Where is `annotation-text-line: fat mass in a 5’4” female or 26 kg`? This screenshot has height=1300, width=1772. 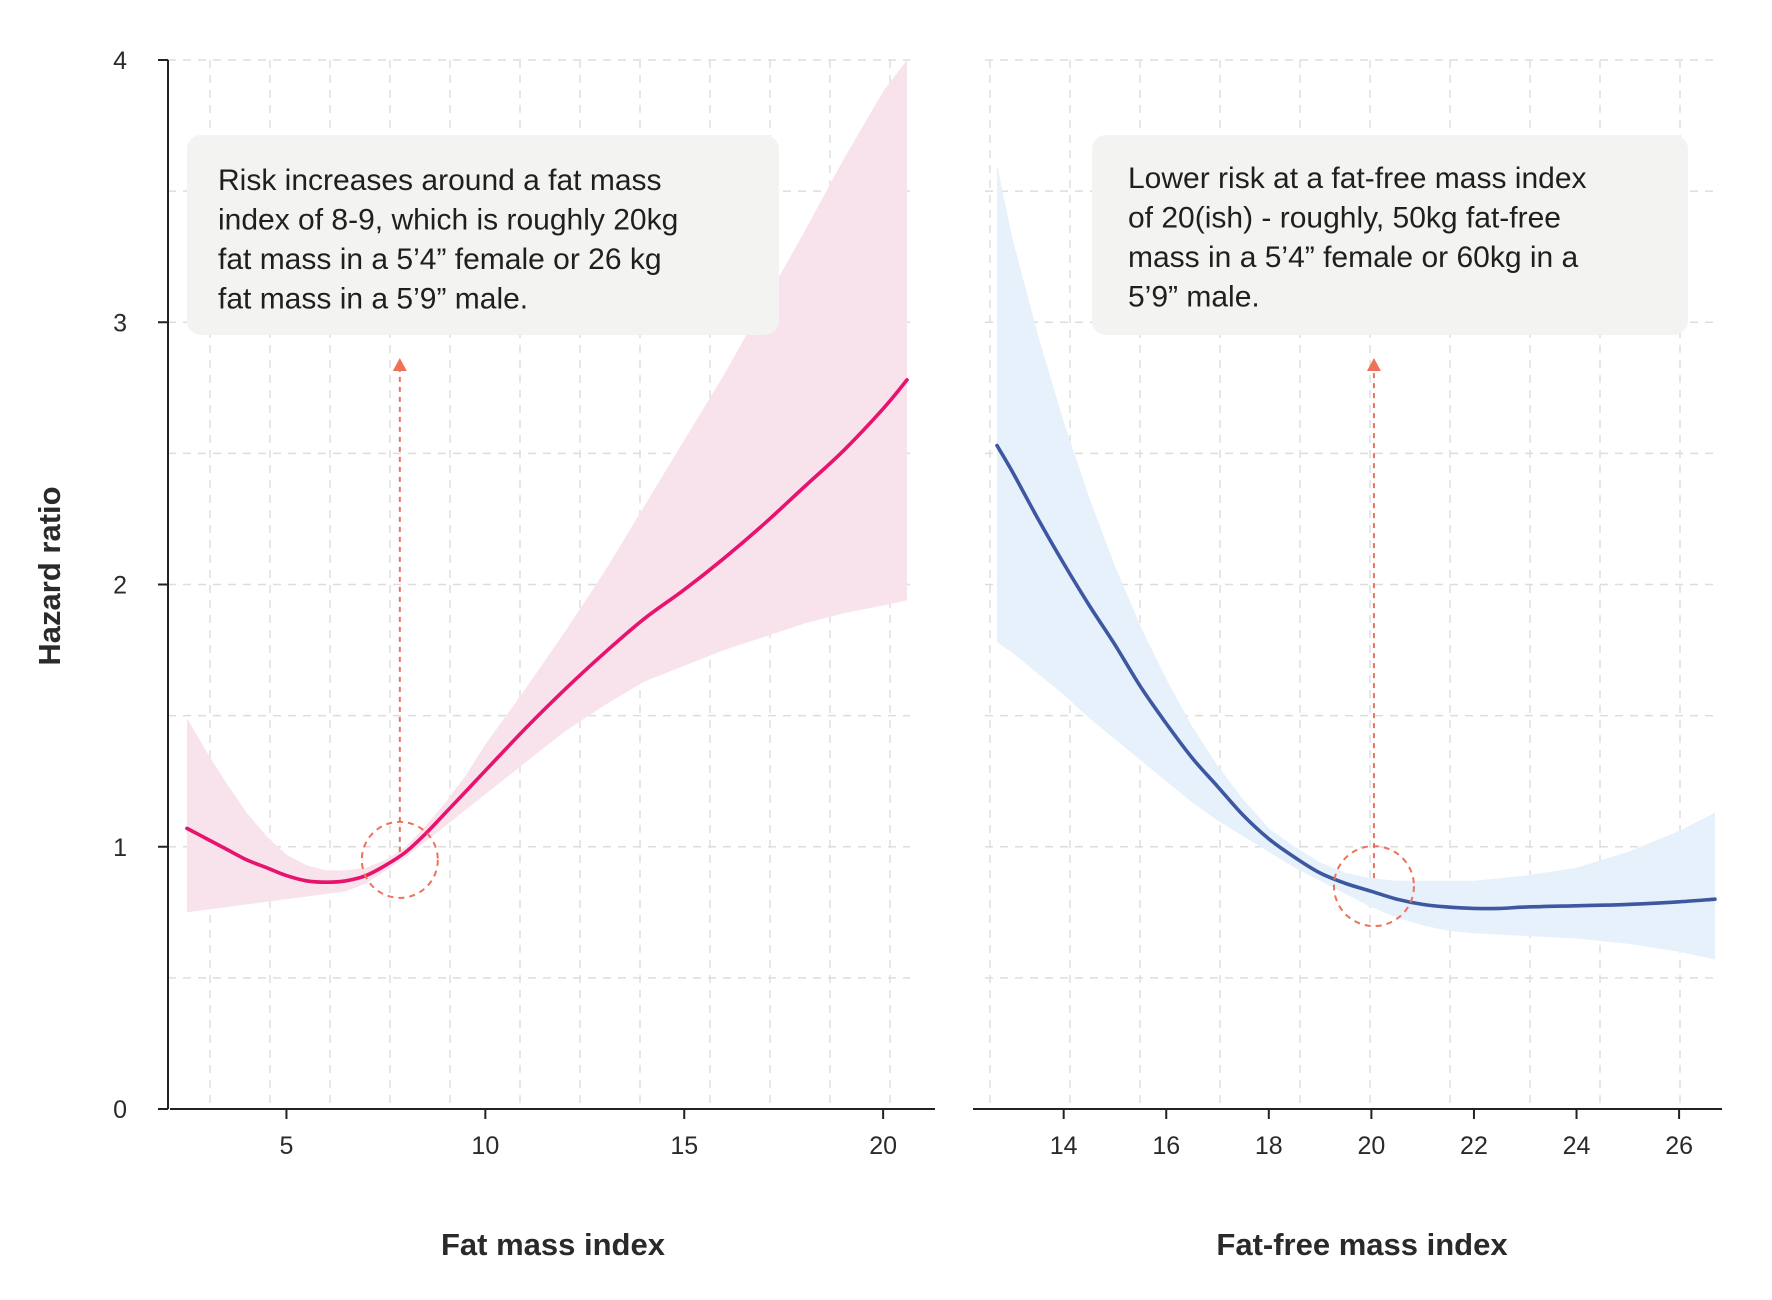
annotation-text-line: fat mass in a 5’4” female or 26 kg is located at coordinates (440, 259).